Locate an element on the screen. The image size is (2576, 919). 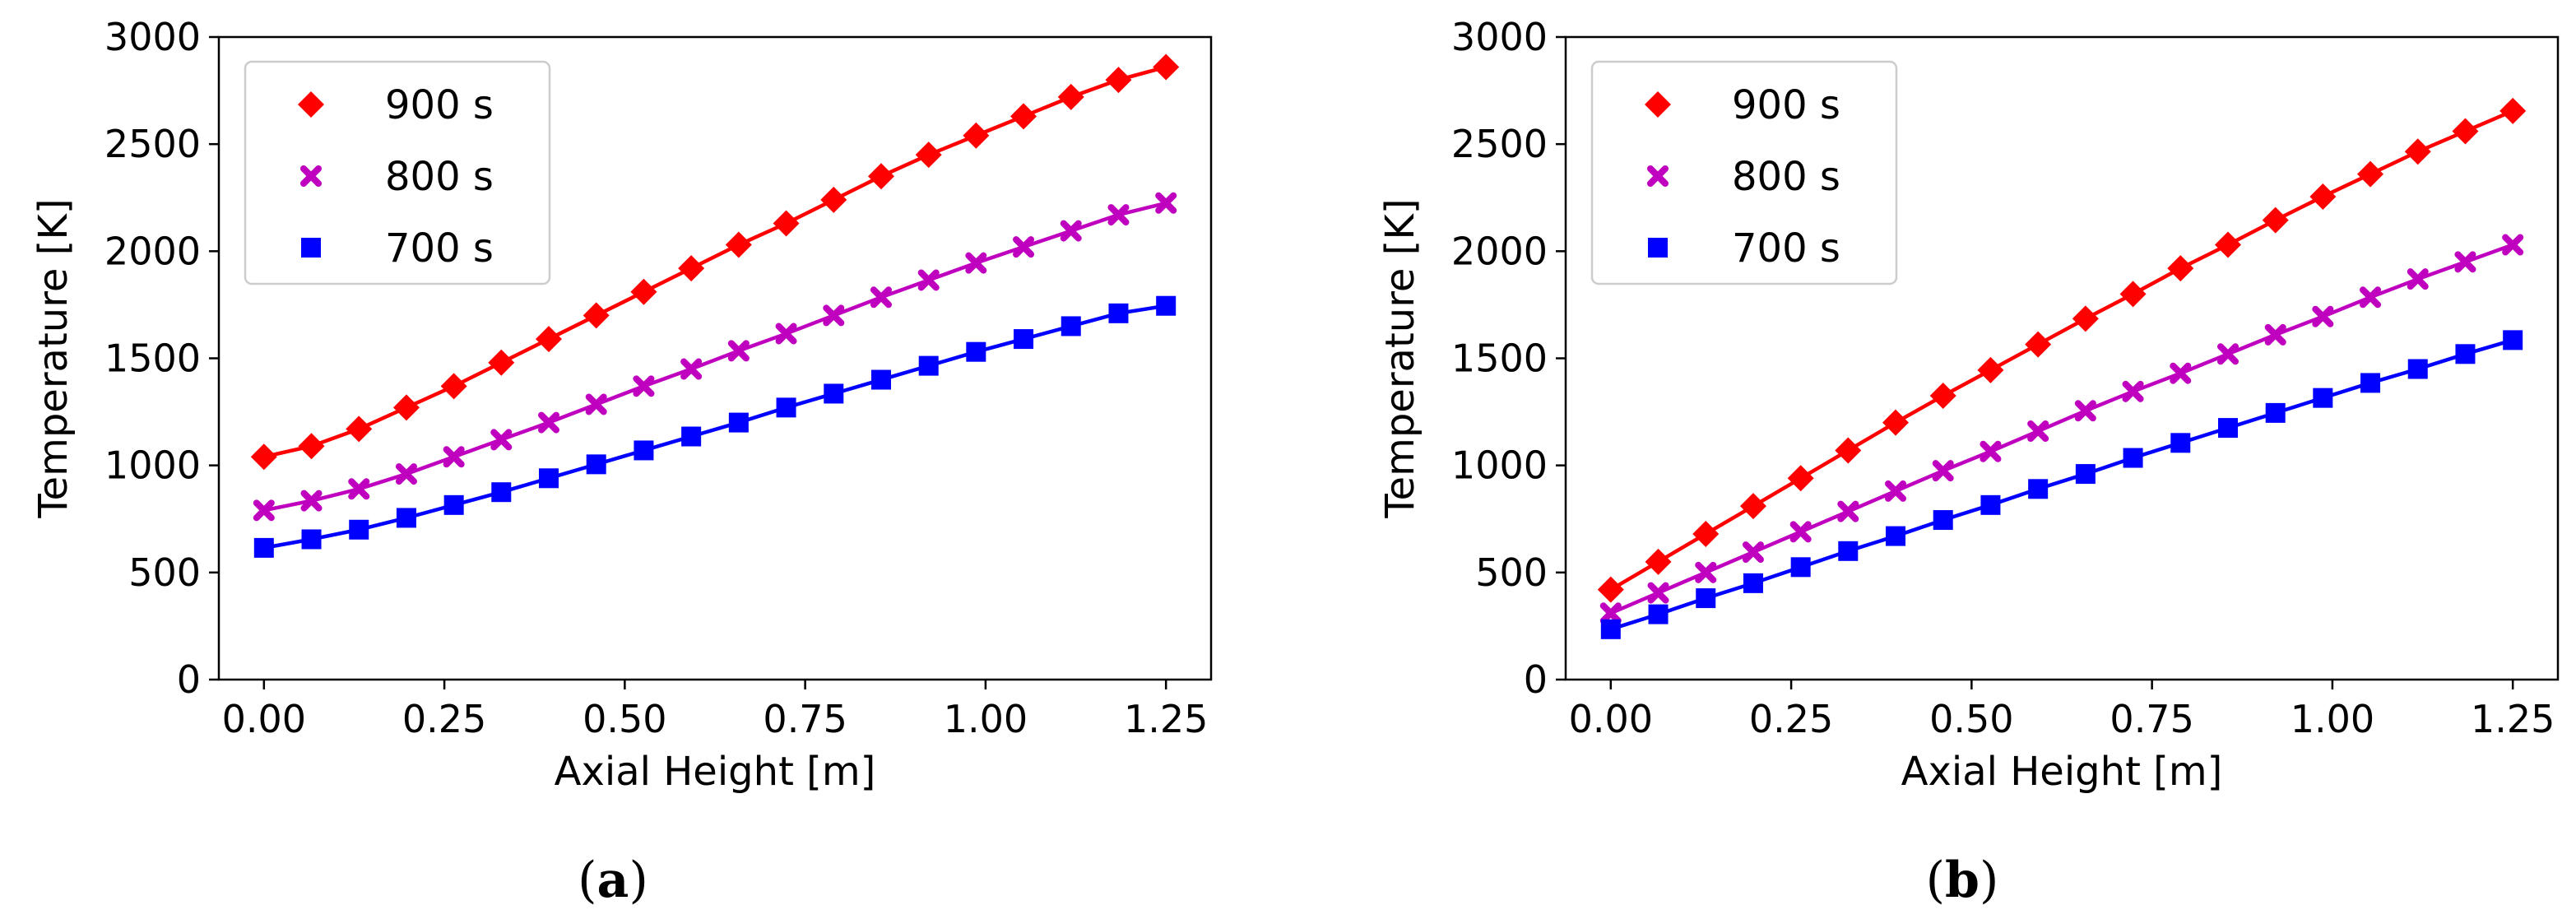
caption-paren-open: ( is located at coordinates (587, 880).